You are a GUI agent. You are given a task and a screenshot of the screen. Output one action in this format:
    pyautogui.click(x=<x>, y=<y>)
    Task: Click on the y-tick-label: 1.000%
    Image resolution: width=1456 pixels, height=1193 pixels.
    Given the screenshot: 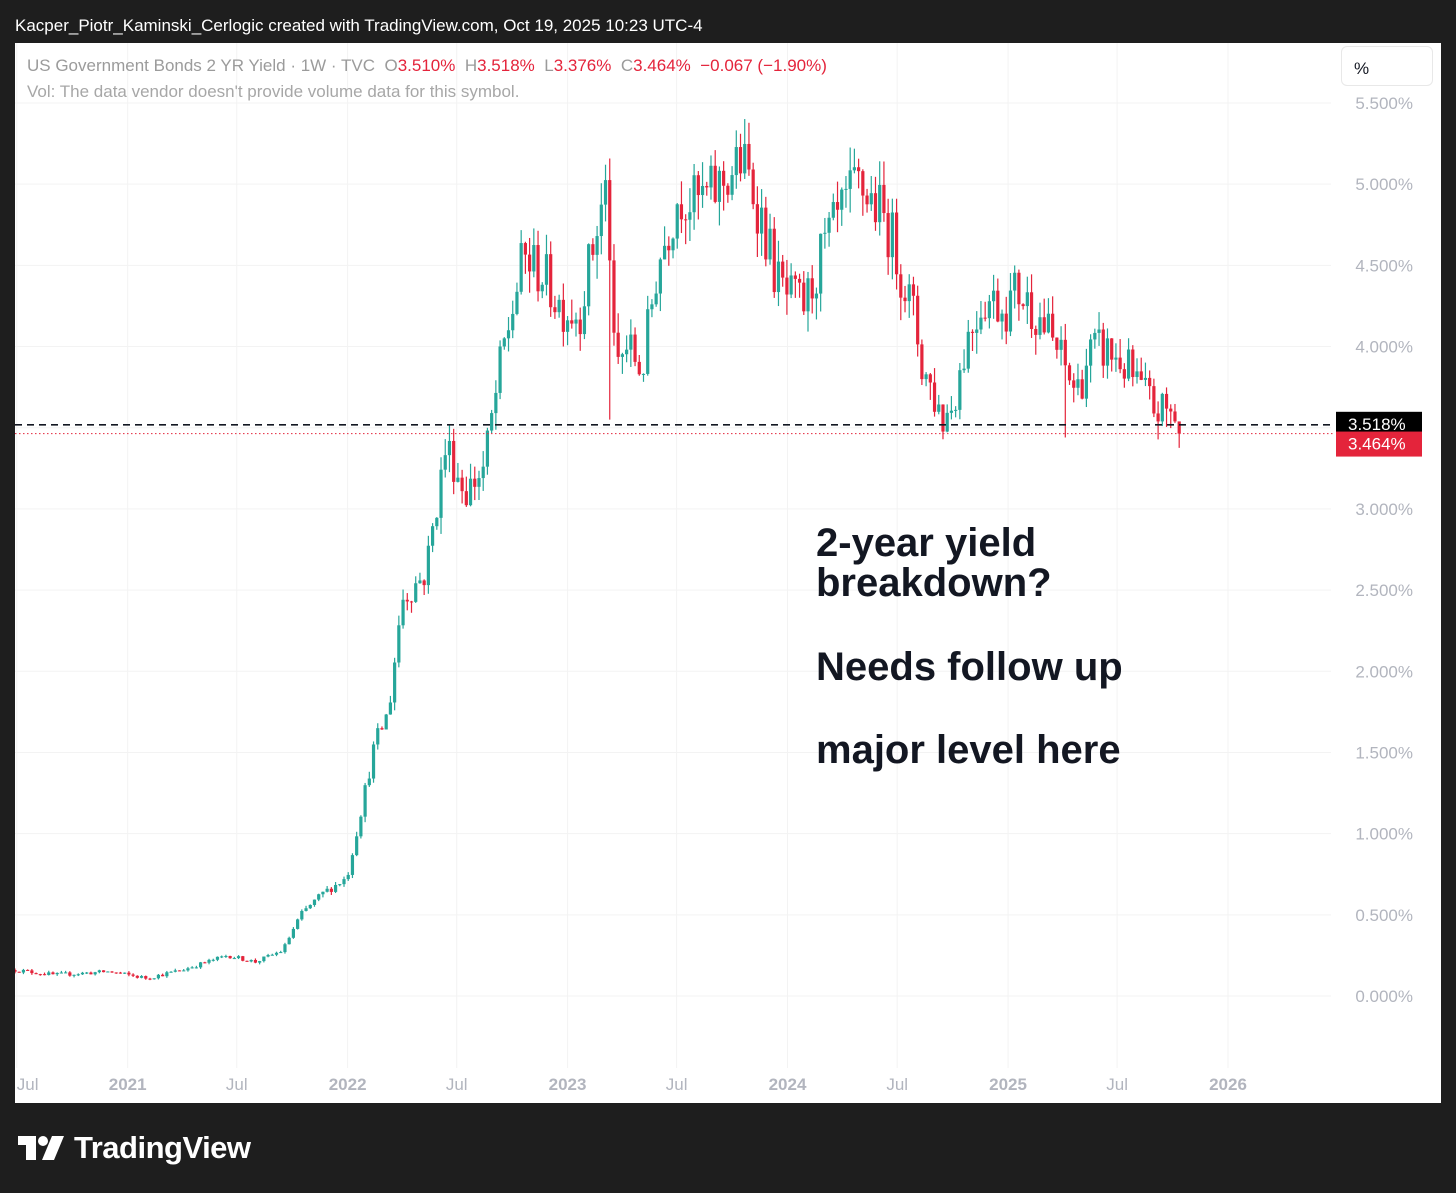 What is the action you would take?
    pyautogui.click(x=1384, y=834)
    